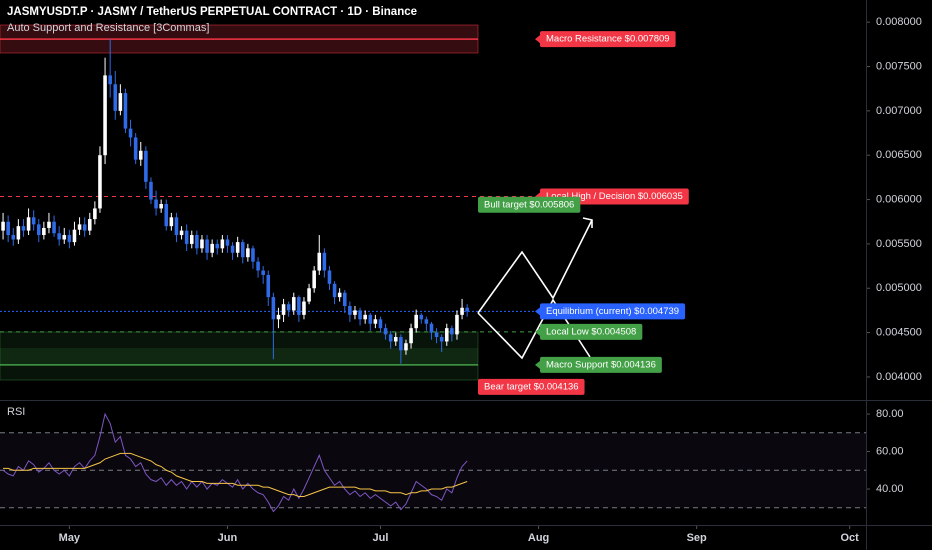  What do you see at coordinates (899, 377) in the screenshot?
I see `y-tick-label: 0.004000` at bounding box center [899, 377].